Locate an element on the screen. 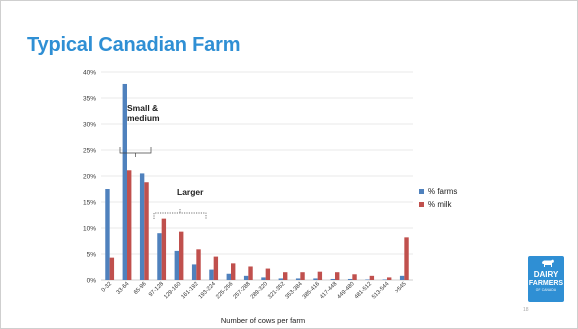 This screenshot has height=329, width=578. logo-line-of-canada: OF CANADA is located at coordinates (546, 290).